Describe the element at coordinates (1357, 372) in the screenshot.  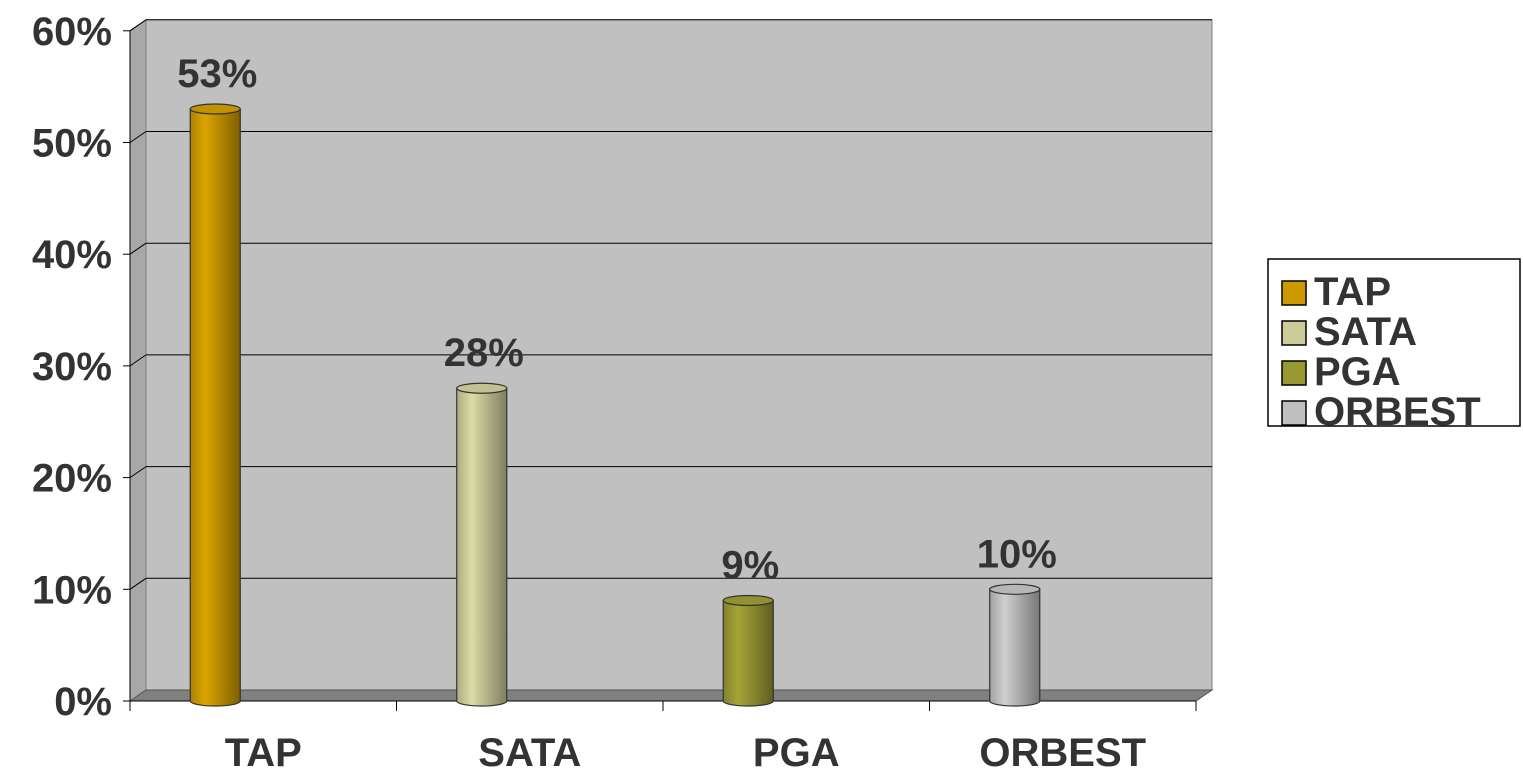
I see `legend-label: PGA` at that location.